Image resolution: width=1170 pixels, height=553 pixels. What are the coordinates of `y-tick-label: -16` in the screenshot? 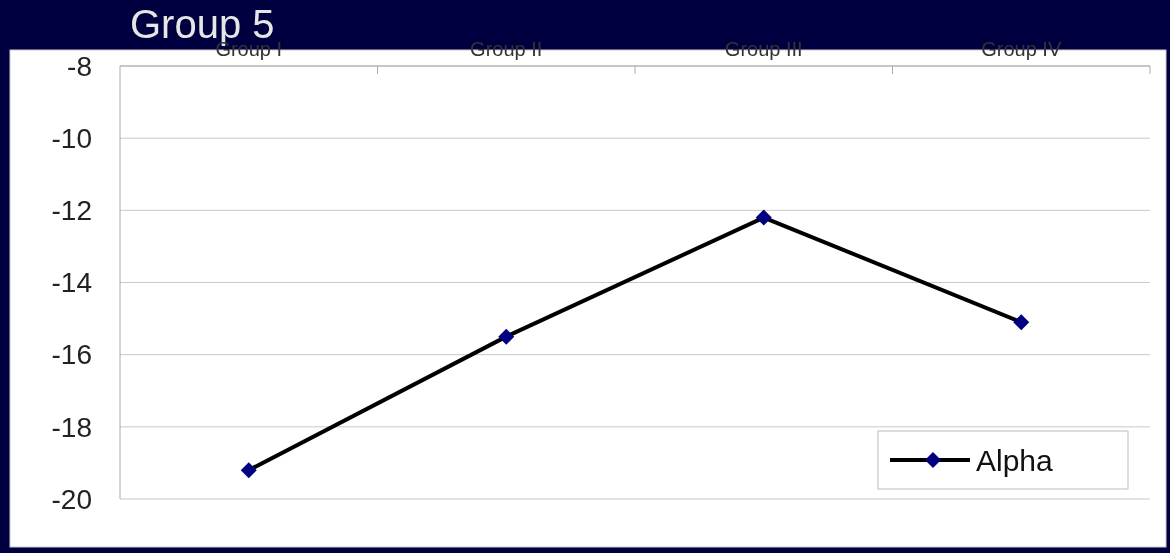 It's located at (71, 355).